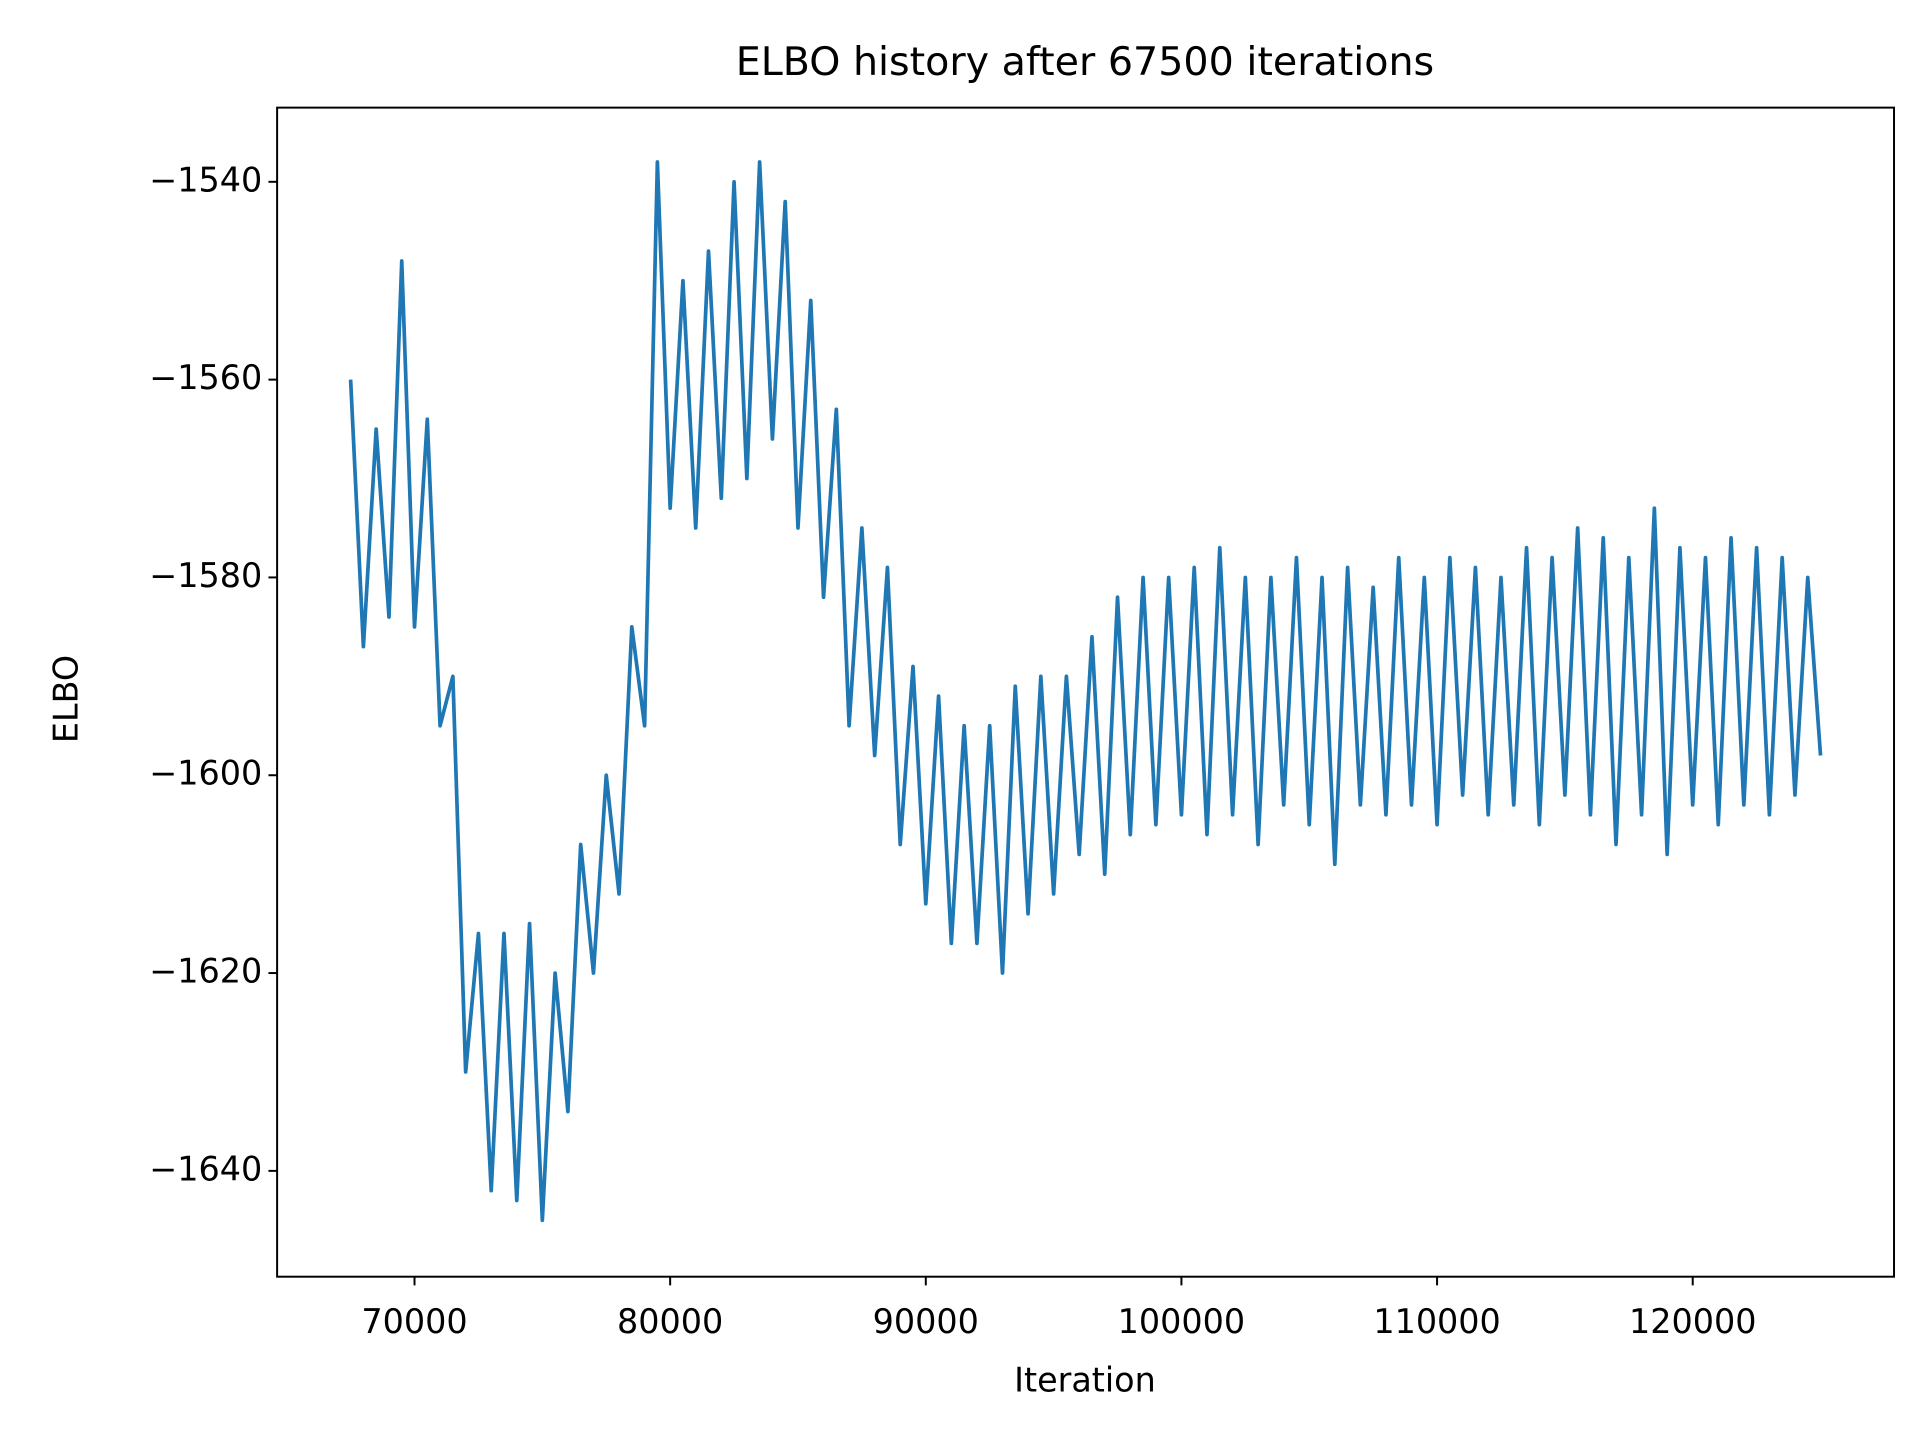 The image size is (1920, 1440). What do you see at coordinates (205, 377) in the screenshot?
I see `y-tick-label: −1560` at bounding box center [205, 377].